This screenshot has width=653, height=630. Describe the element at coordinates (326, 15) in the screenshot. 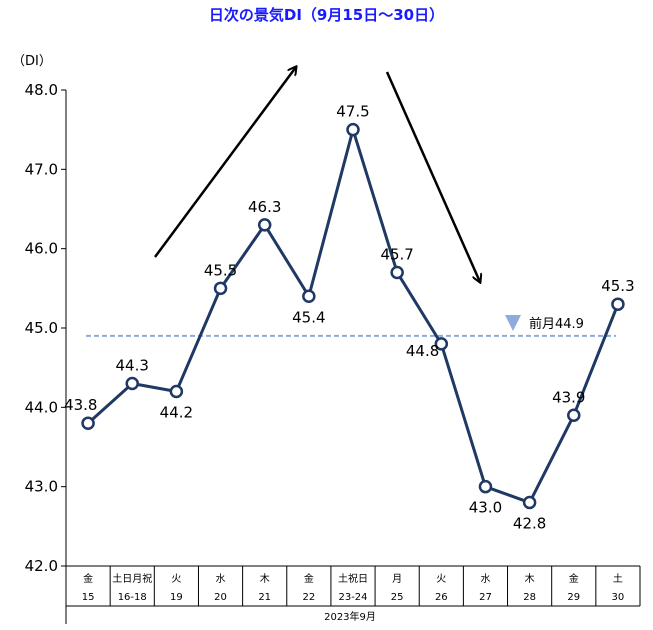

I see `chart-title: 日次の景気DI（9月15日〜30日）` at that location.